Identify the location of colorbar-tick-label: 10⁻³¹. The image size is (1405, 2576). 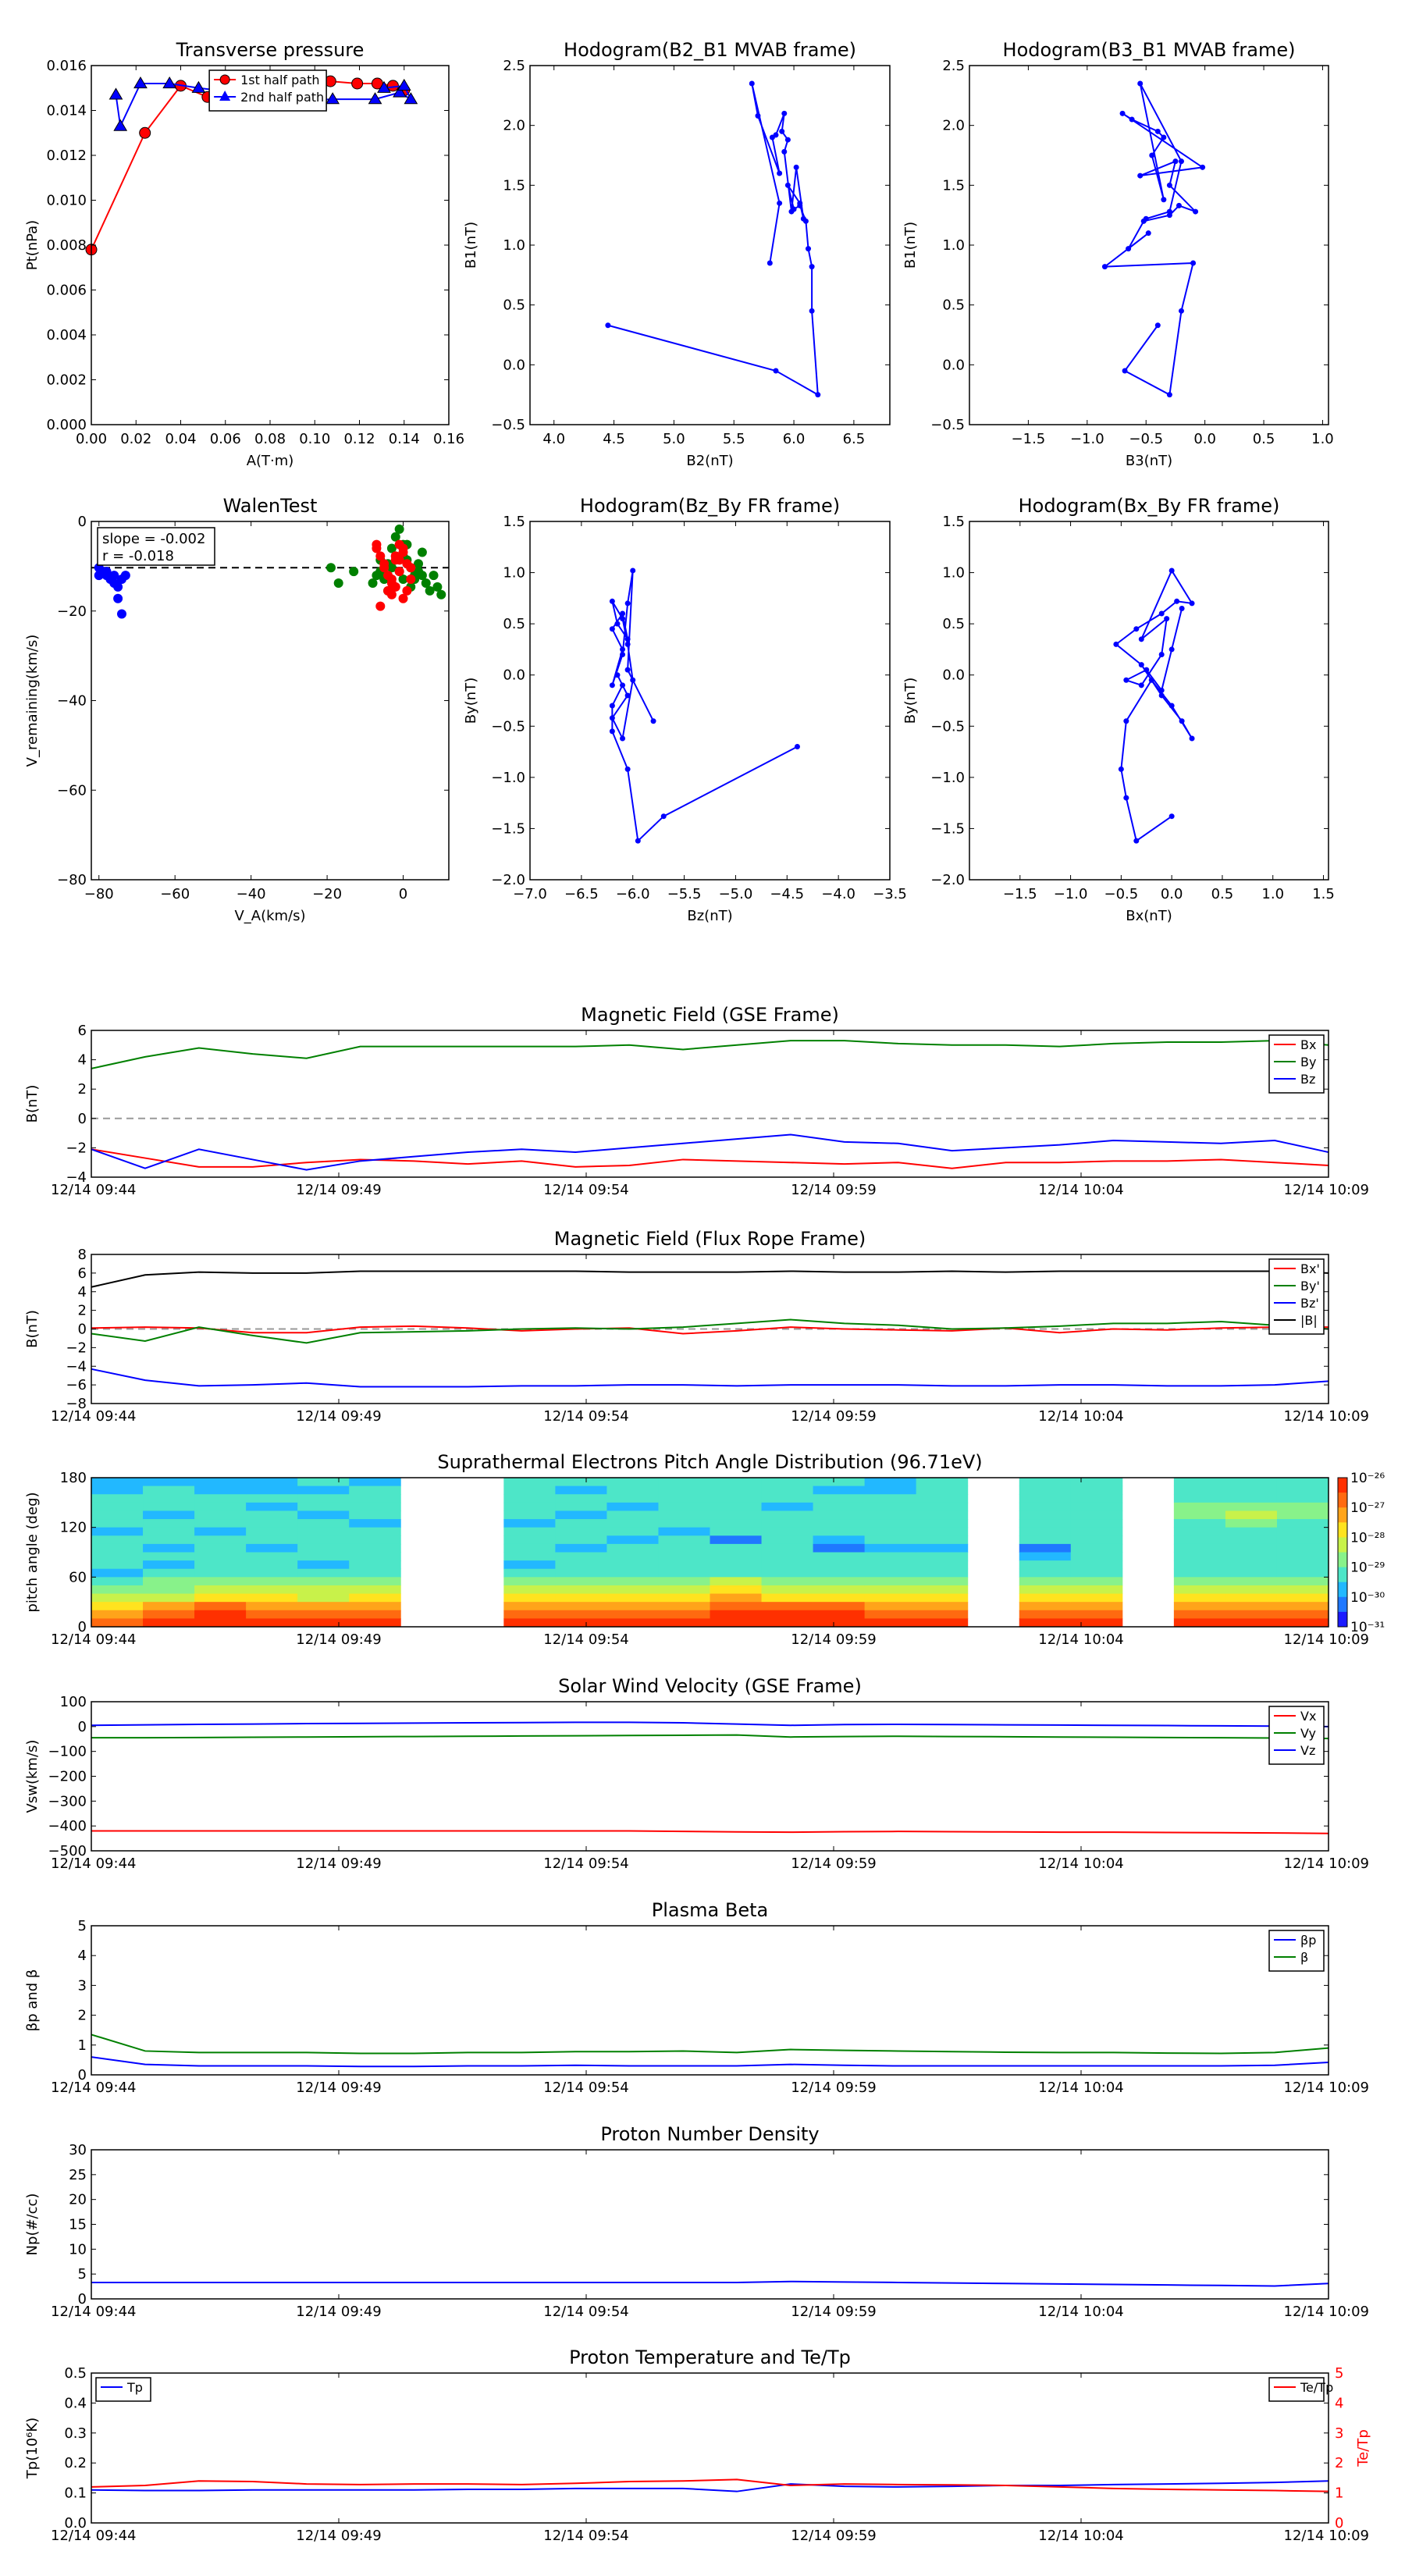
(1367, 1627).